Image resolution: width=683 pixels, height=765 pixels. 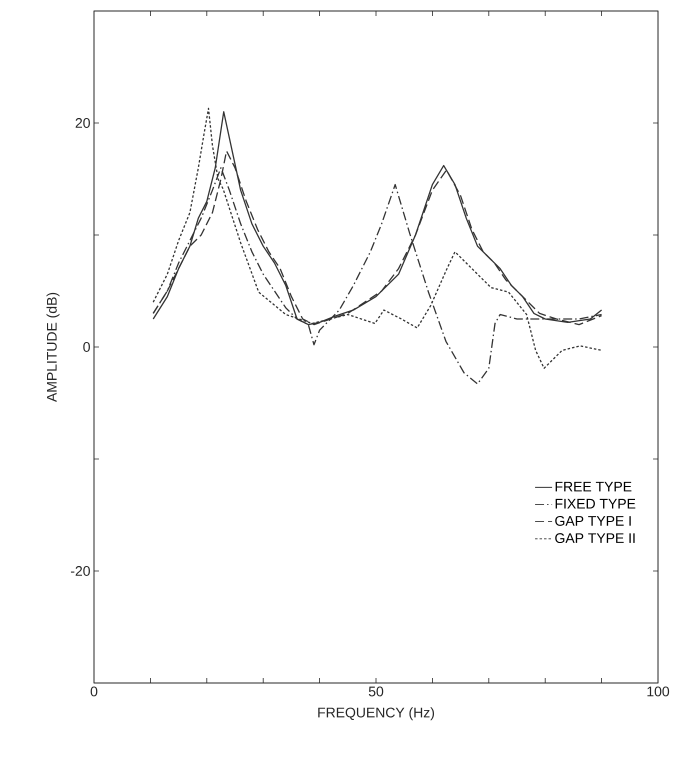 What do you see at coordinates (658, 691) in the screenshot?
I see `x-tick-label: 100` at bounding box center [658, 691].